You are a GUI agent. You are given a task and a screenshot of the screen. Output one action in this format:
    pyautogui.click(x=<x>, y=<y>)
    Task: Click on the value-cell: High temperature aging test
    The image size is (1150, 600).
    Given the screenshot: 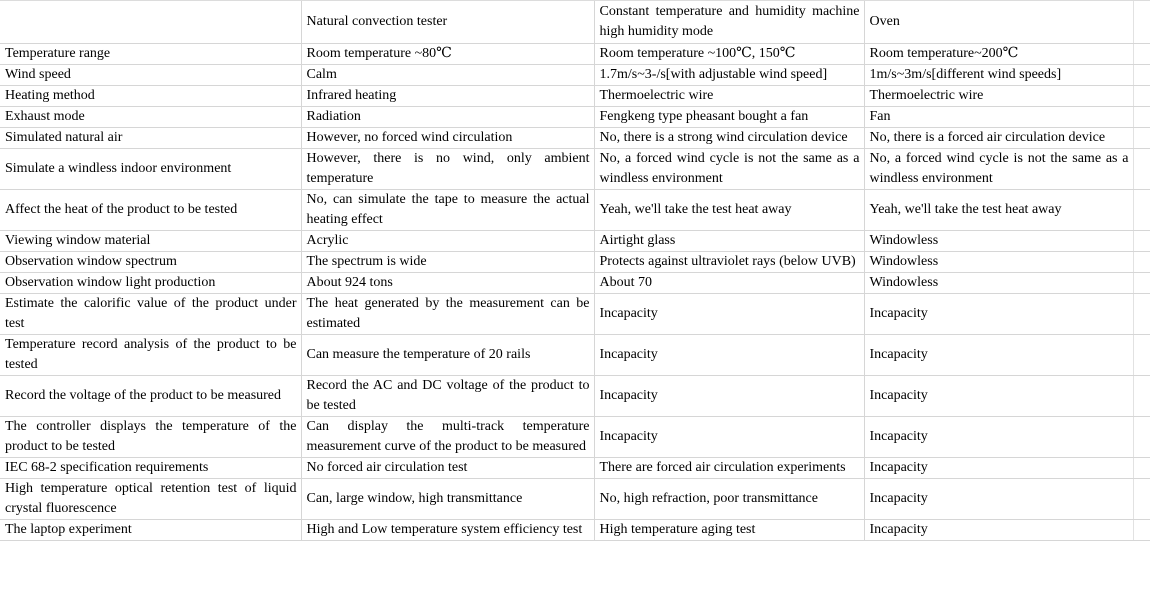 What is the action you would take?
    pyautogui.click(x=728, y=530)
    